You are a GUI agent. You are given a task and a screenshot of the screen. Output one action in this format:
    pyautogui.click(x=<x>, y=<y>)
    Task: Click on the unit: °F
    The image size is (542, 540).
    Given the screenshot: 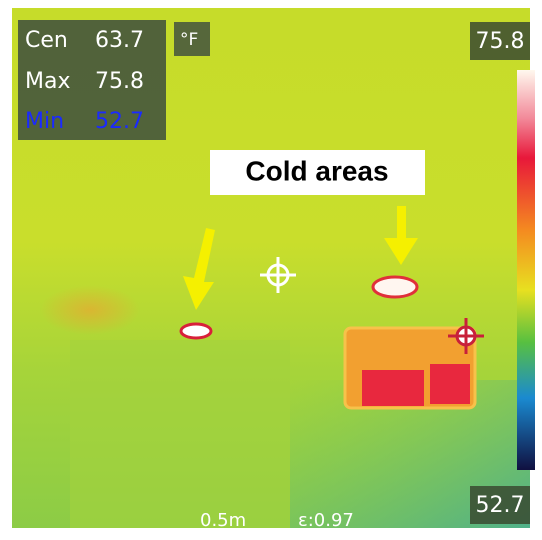 What is the action you would take?
    pyautogui.click(x=189, y=40)
    